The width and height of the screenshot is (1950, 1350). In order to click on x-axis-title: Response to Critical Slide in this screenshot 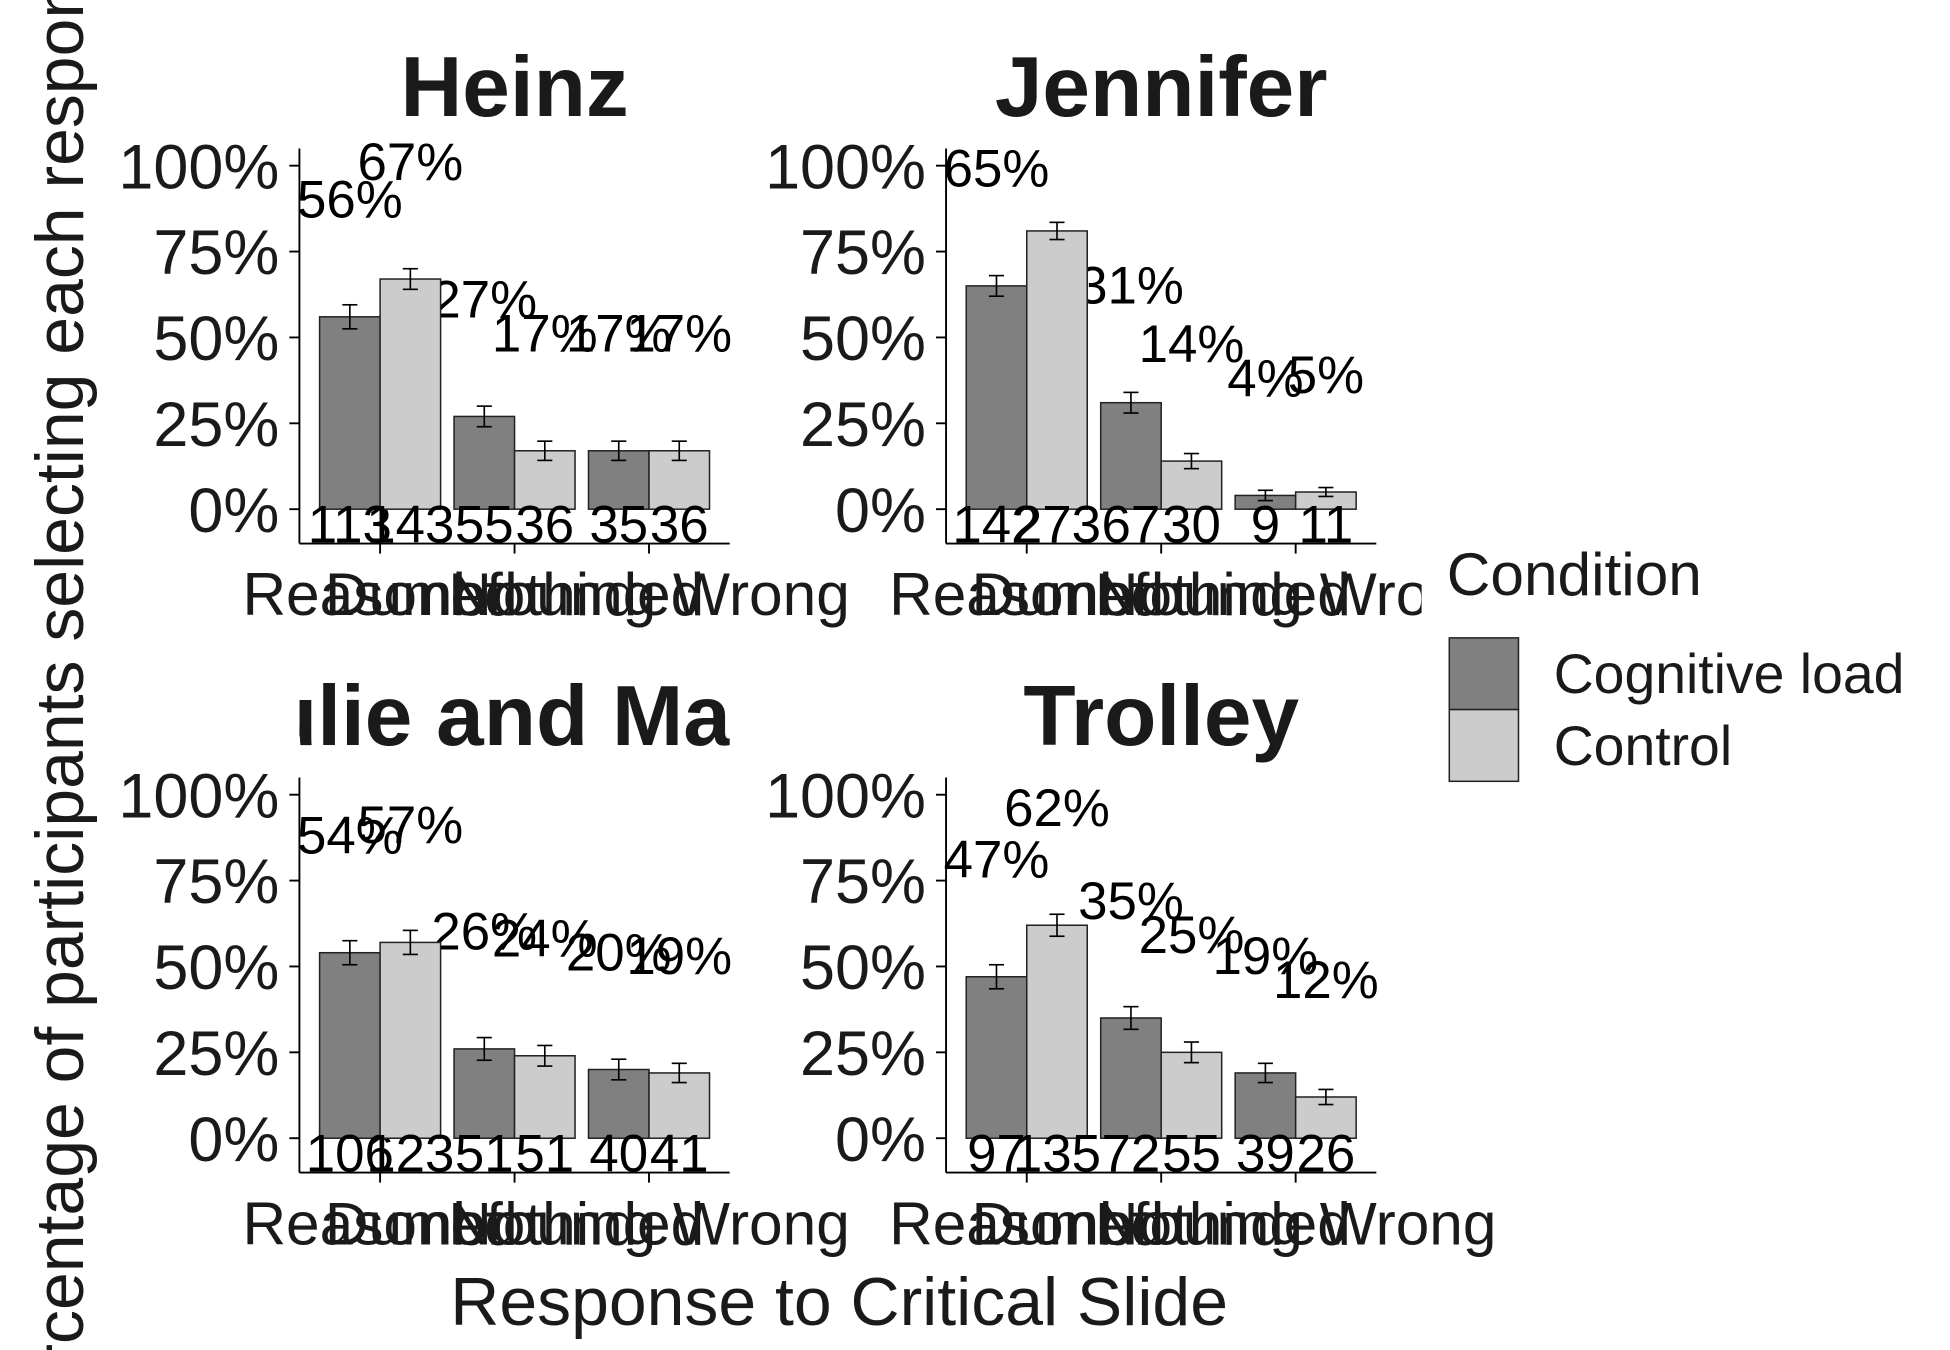, I will do `click(839, 1302)`.